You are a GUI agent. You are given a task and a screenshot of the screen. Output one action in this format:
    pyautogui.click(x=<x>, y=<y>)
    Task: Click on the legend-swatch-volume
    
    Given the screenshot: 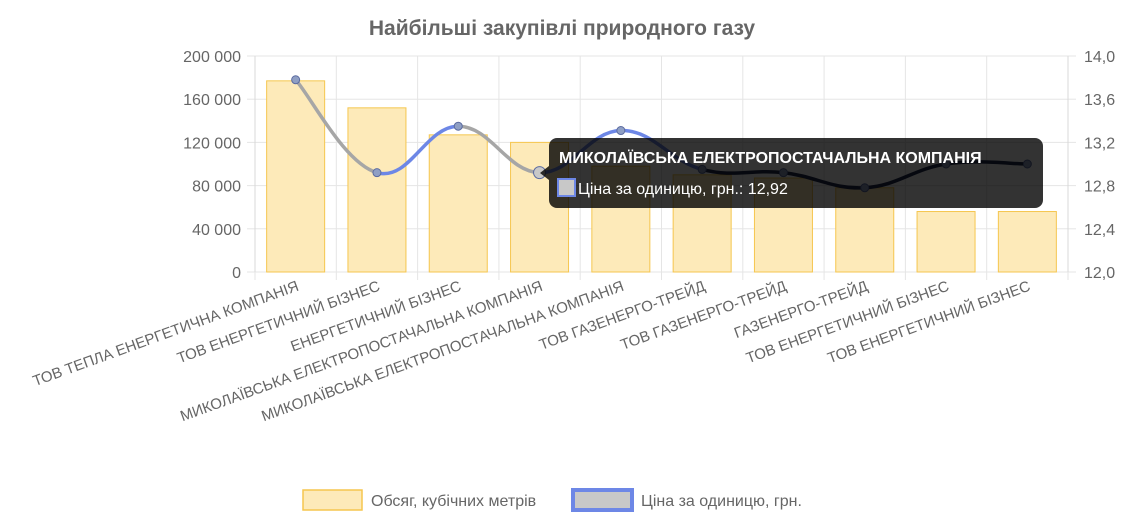 What is the action you would take?
    pyautogui.click(x=332, y=500)
    